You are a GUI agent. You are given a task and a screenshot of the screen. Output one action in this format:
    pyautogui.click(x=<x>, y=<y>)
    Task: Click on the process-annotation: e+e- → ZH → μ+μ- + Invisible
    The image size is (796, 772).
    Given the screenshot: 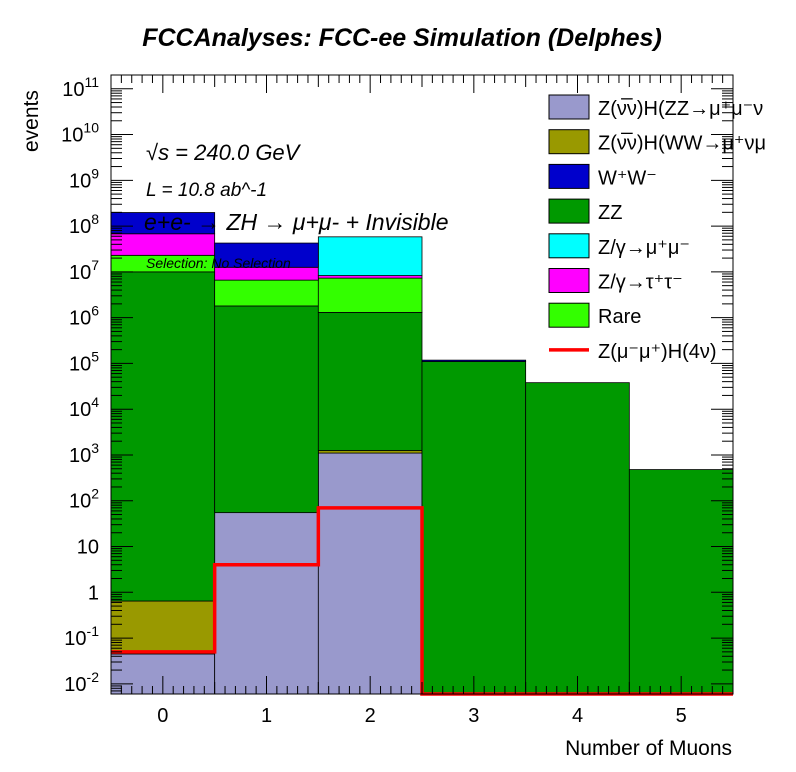 What is the action you would take?
    pyautogui.click(x=296, y=222)
    